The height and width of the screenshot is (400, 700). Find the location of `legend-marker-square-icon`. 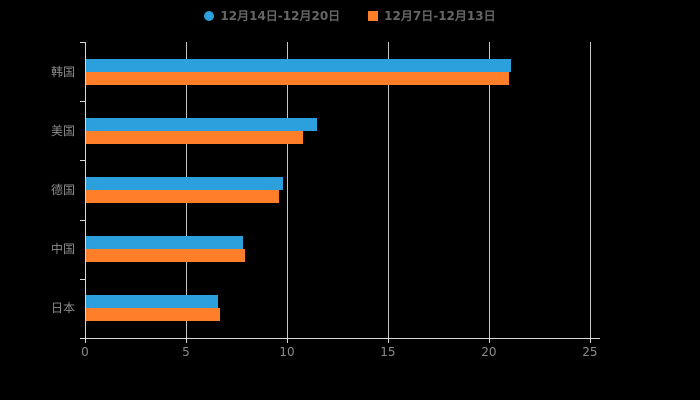

legend-marker-square-icon is located at coordinates (373, 16).